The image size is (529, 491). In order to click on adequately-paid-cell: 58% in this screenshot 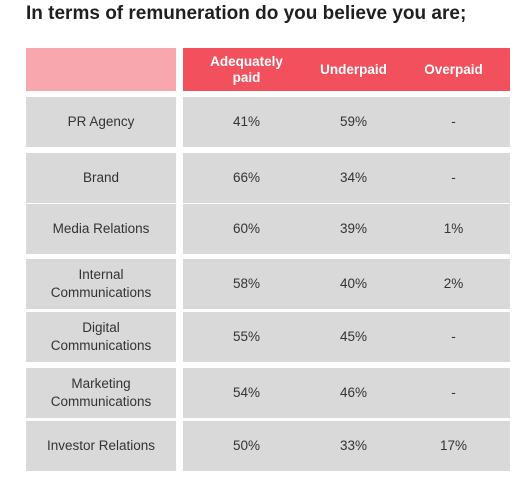, I will do `click(246, 283)`.